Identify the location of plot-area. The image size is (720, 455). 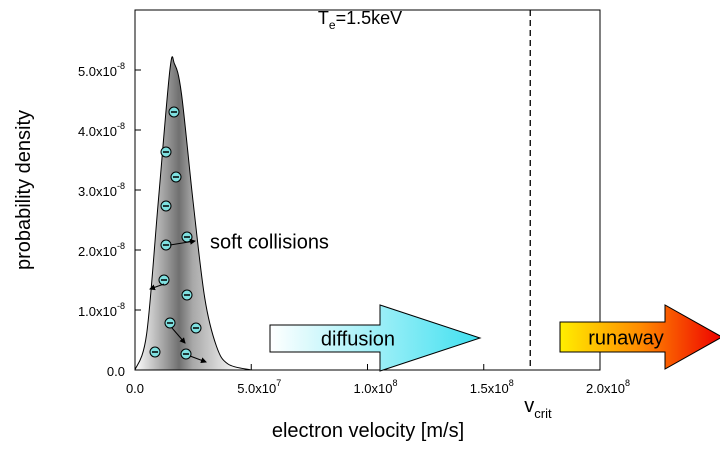
(193, 213).